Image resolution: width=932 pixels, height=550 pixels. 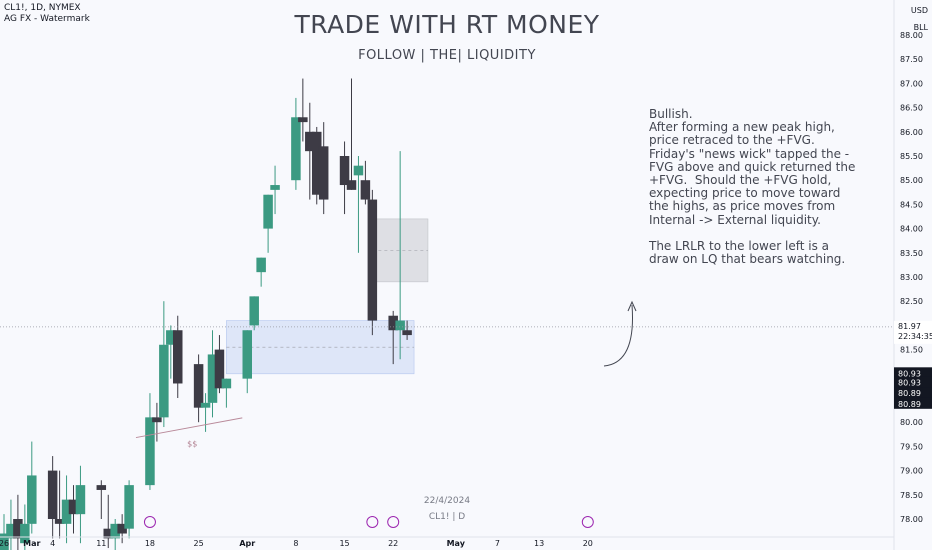 I want to click on price-tick-label: 88.00, so click(x=911, y=35).